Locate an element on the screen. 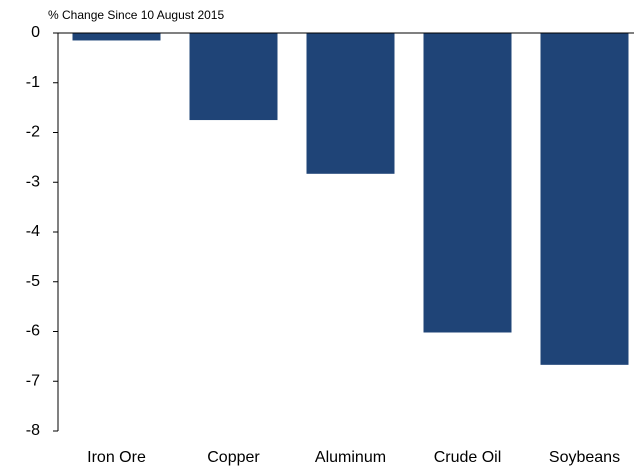 The image size is (634, 466). x-tick-label: Iron Ore is located at coordinates (116, 457).